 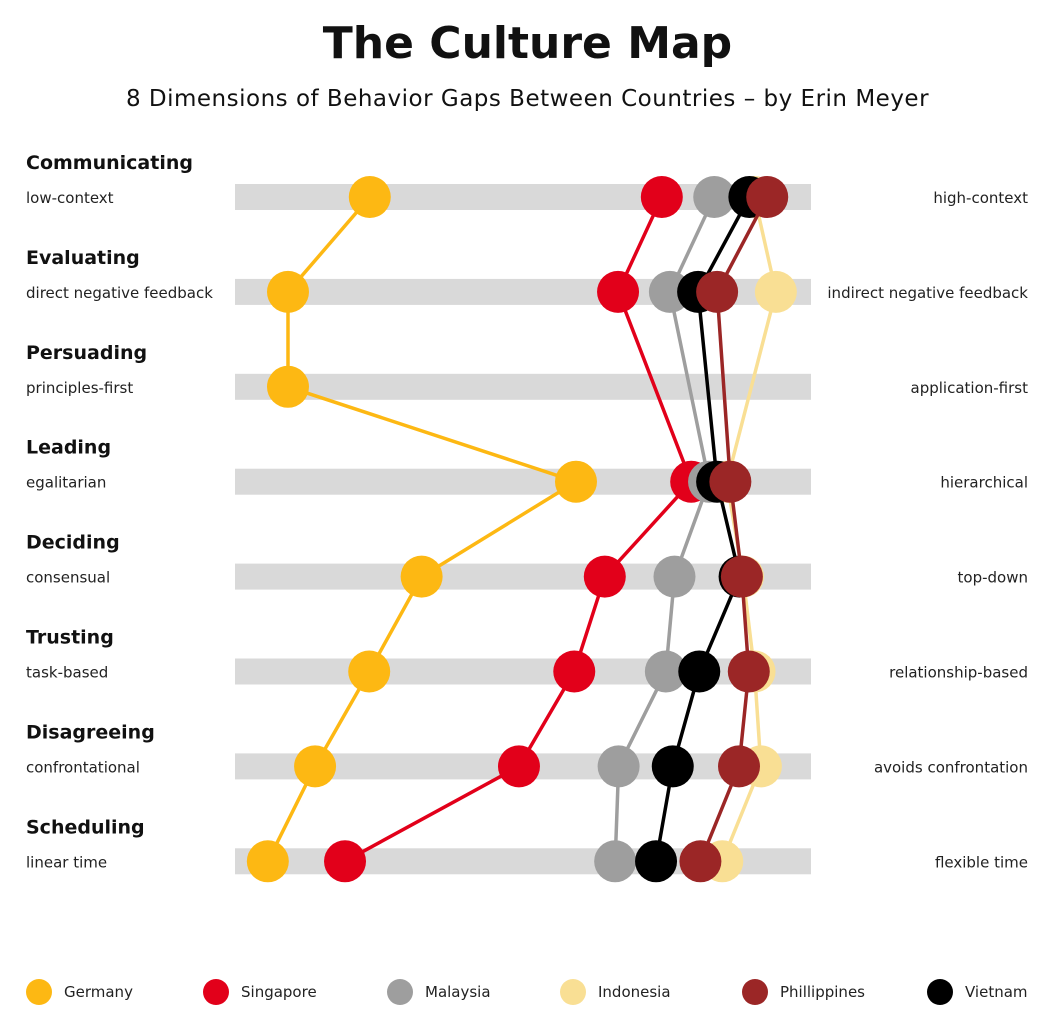 I want to click on dimension-name: Deciding, so click(x=73, y=543).